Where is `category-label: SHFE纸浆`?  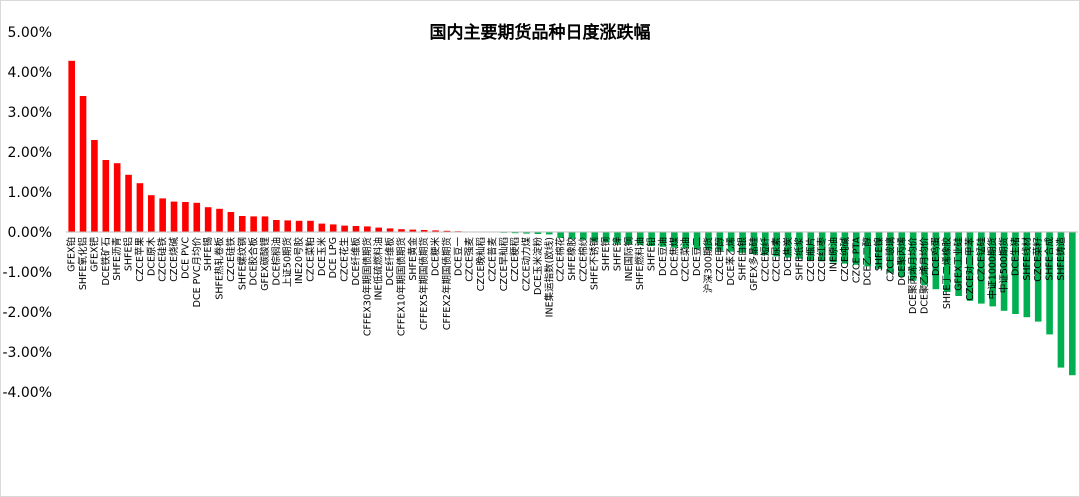
category-label: SHFE纸浆 is located at coordinates (799, 259).